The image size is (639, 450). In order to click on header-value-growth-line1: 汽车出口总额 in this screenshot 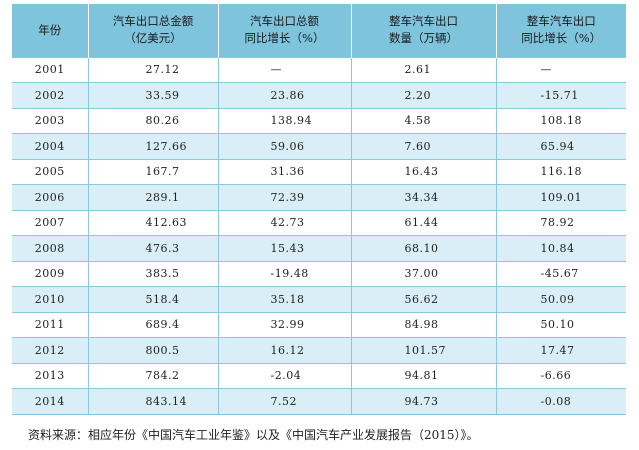, I will do `click(284, 21)`.